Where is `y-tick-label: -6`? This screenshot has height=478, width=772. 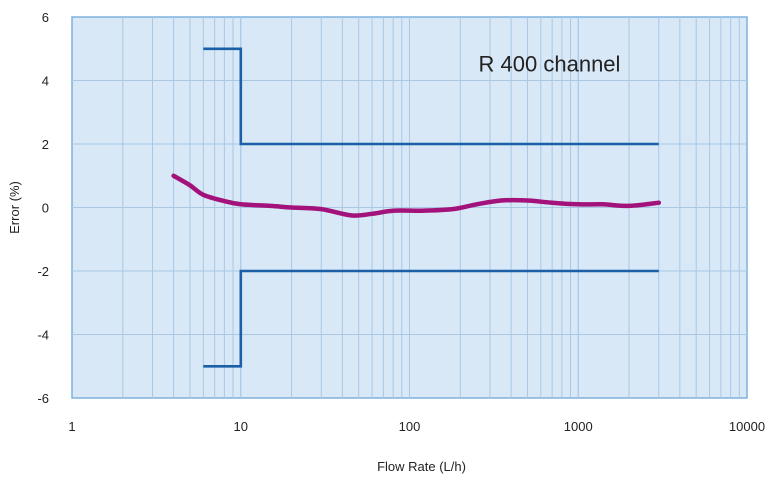 y-tick-label: -6 is located at coordinates (43, 398).